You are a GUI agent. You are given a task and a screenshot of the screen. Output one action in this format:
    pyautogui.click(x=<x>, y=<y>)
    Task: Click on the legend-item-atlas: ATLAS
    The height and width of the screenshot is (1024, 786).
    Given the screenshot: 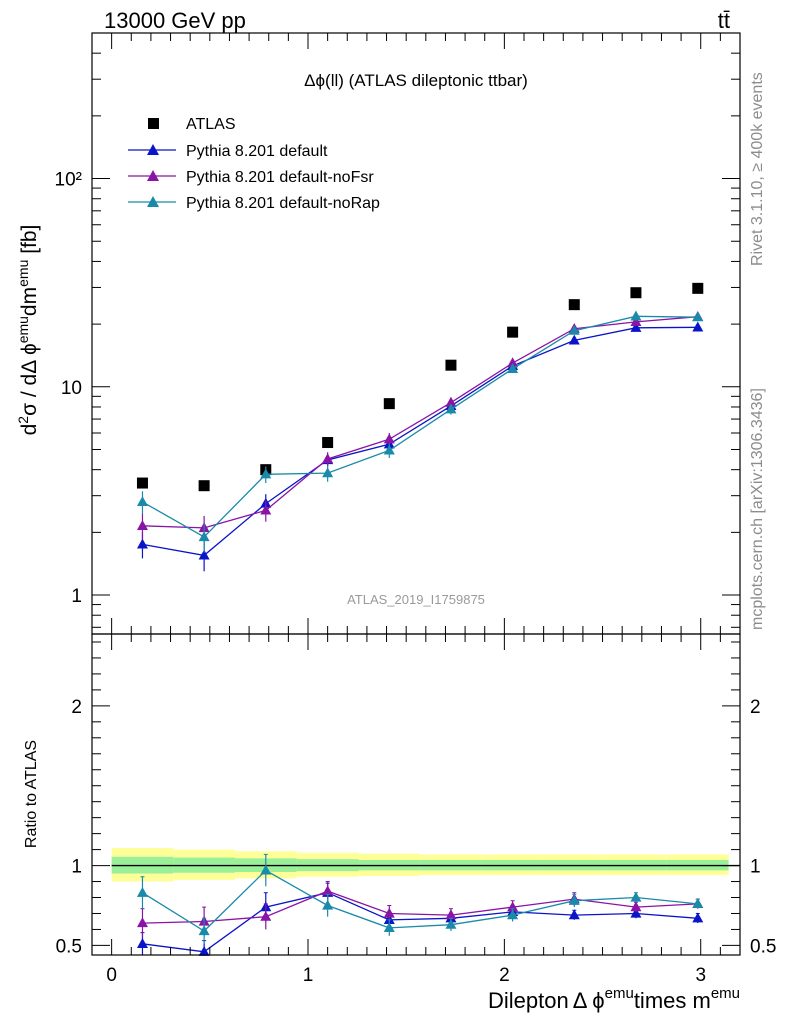 What is the action you would take?
    pyautogui.click(x=192, y=124)
    